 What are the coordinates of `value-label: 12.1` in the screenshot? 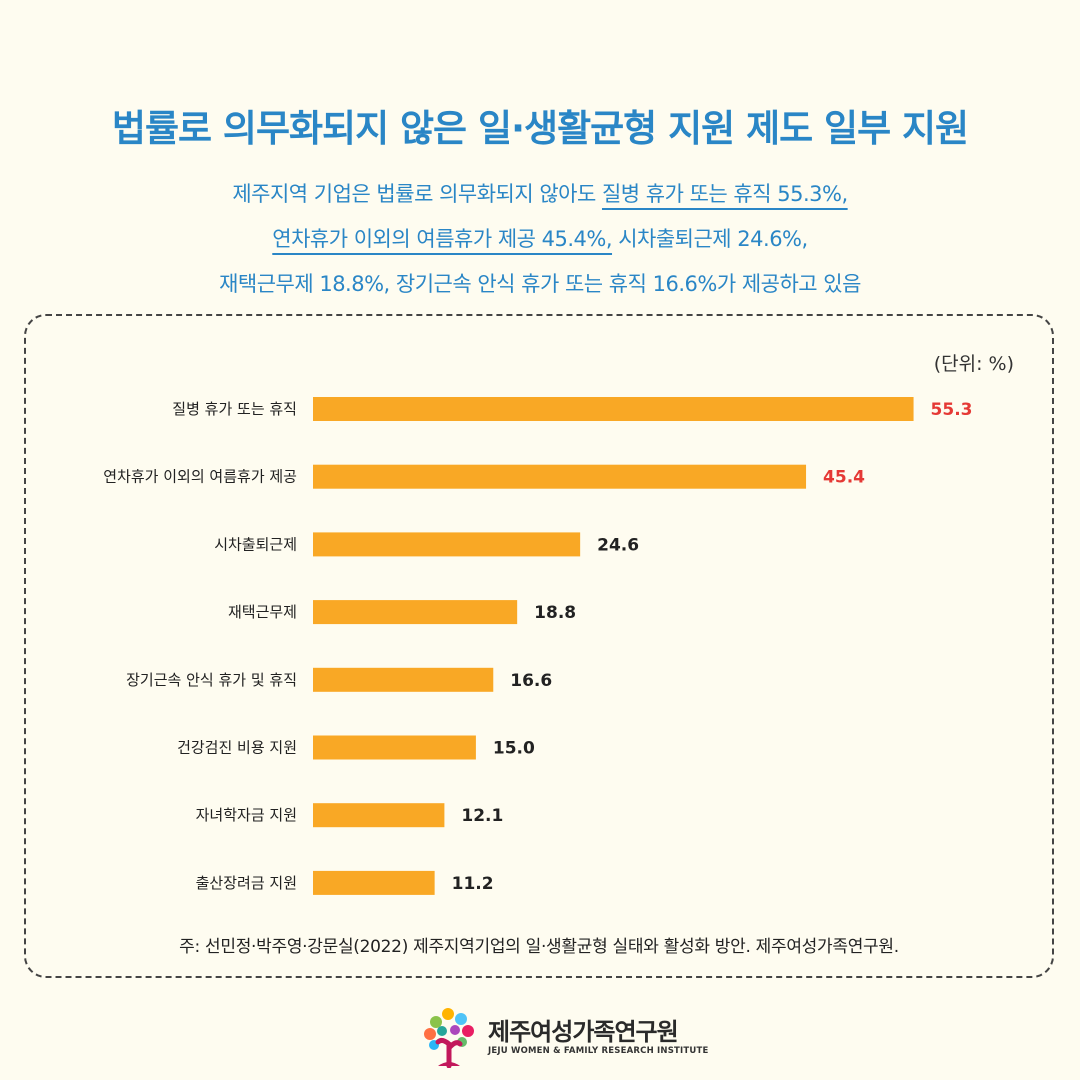 It's located at (482, 816).